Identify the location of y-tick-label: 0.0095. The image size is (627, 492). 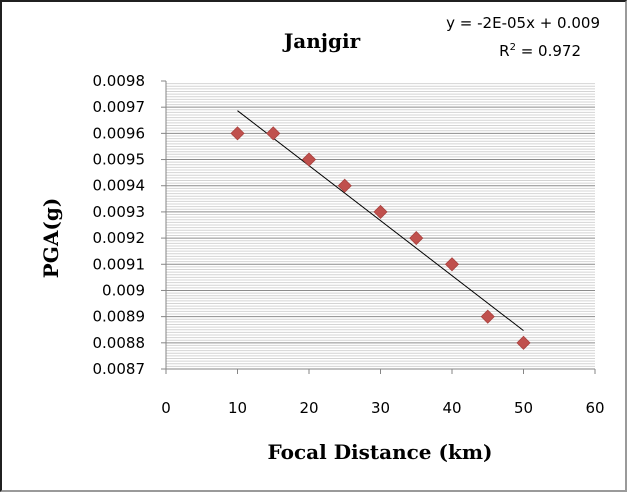
(119, 160).